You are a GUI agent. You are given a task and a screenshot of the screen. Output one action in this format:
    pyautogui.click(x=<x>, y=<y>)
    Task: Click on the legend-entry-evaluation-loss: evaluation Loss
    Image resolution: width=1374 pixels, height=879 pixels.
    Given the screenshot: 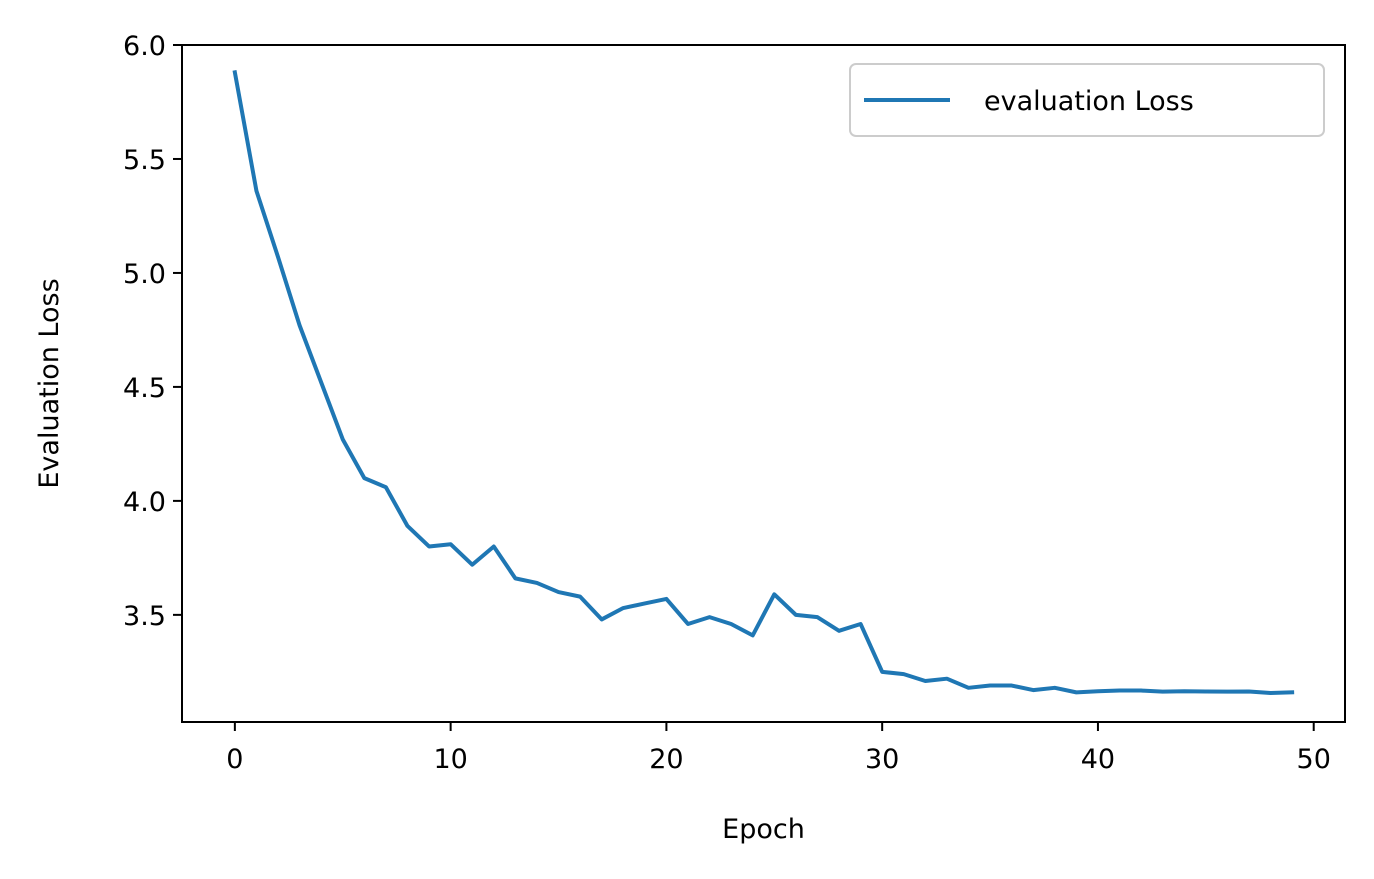 What is the action you would take?
    pyautogui.click(x=1089, y=101)
    